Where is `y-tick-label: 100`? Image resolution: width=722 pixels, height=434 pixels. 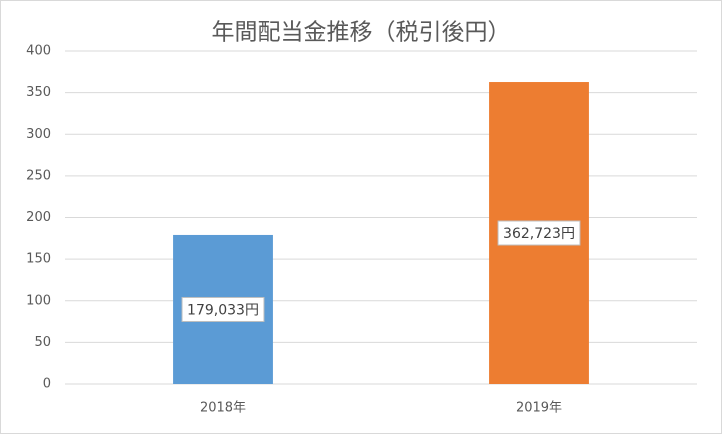
y-tick-label: 100 is located at coordinates (38, 300).